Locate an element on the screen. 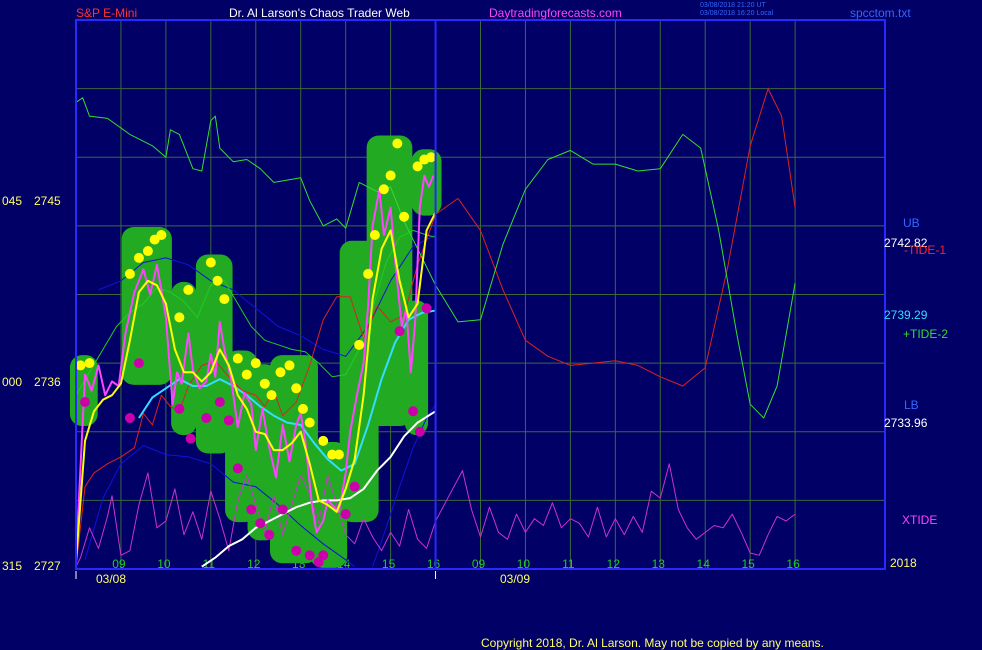  x-tick-label: 13 is located at coordinates (659, 564).